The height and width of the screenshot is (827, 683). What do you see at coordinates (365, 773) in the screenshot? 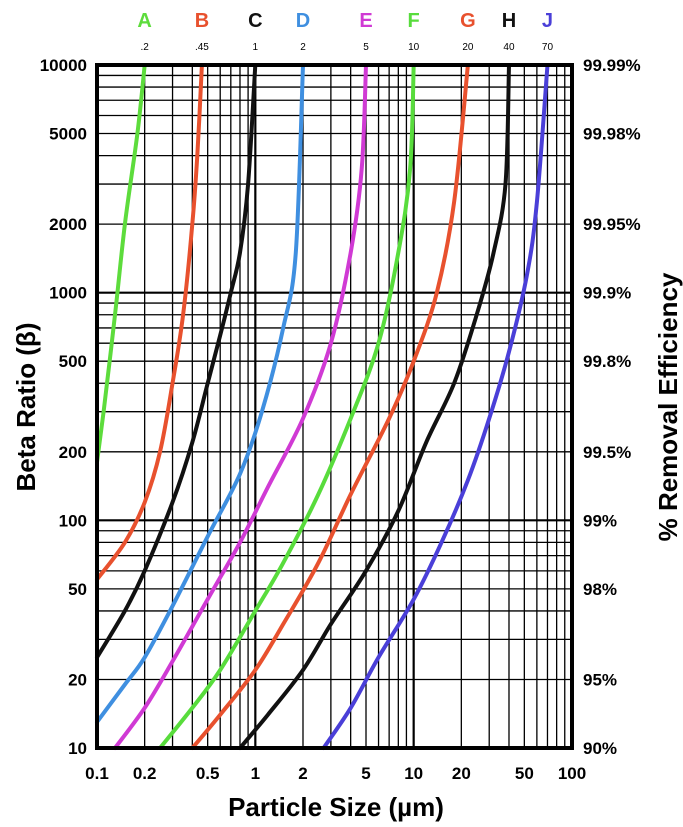
I see `x-tick-label: 5` at bounding box center [365, 773].